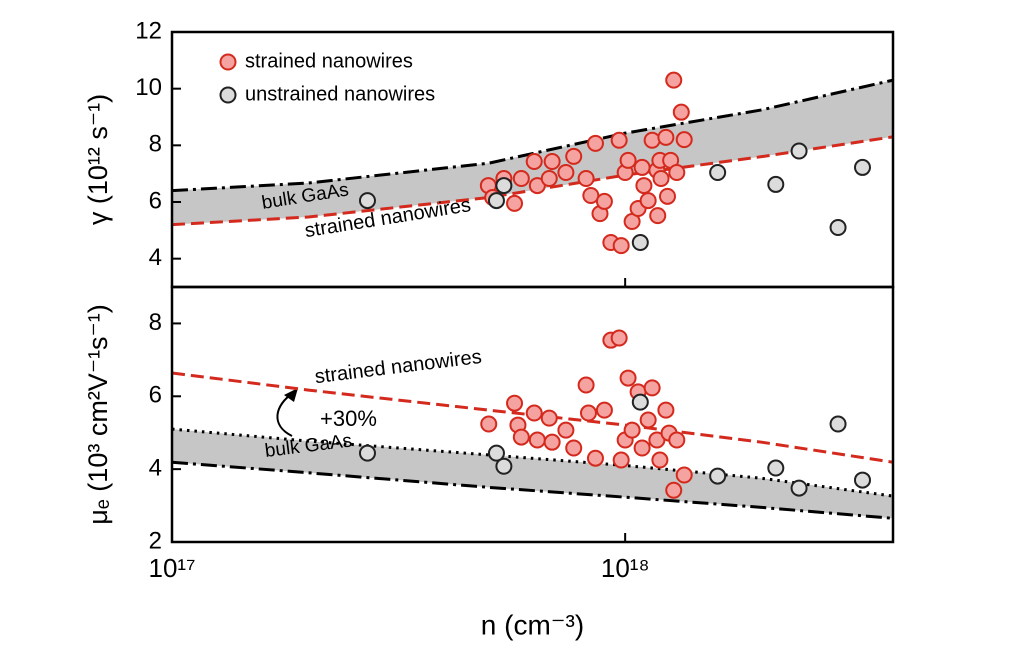 Image resolution: width=1024 pixels, height=657 pixels. I want to click on legend-label: strained nanowires, so click(329, 61).